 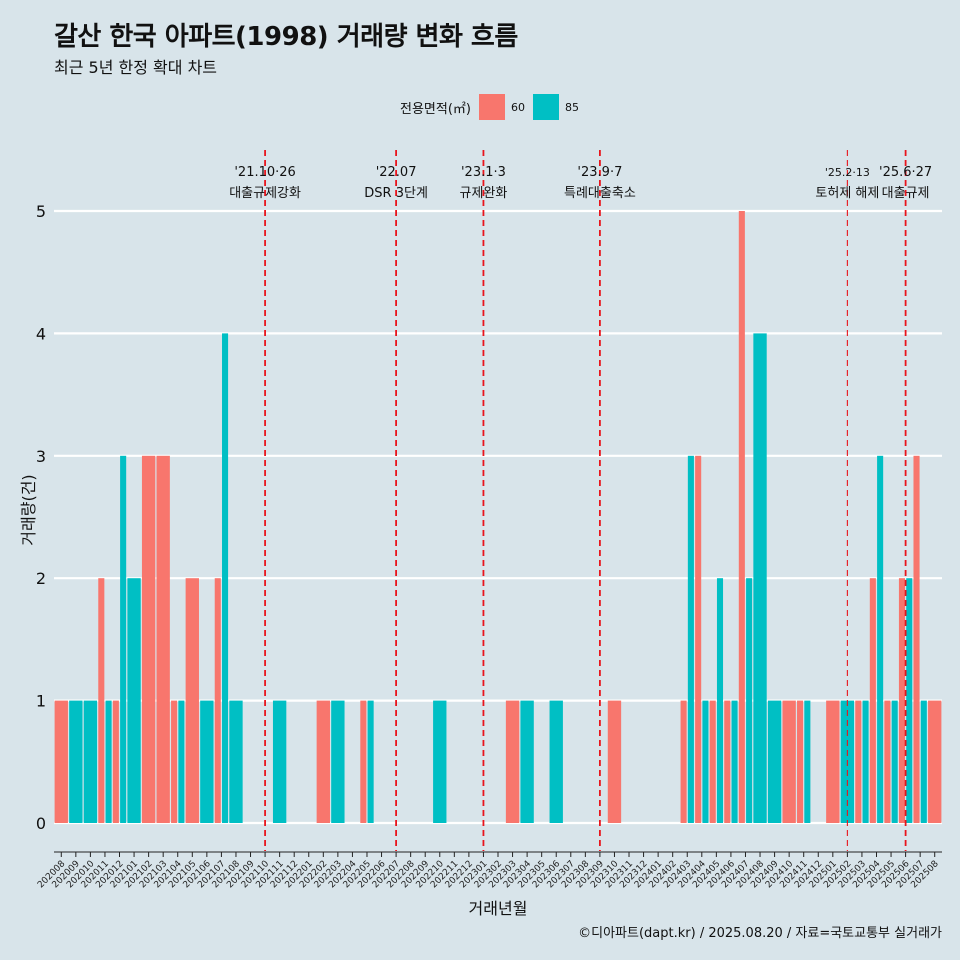 What do you see at coordinates (396, 193) in the screenshot?
I see `event-label-1: DSR 3단계` at bounding box center [396, 193].